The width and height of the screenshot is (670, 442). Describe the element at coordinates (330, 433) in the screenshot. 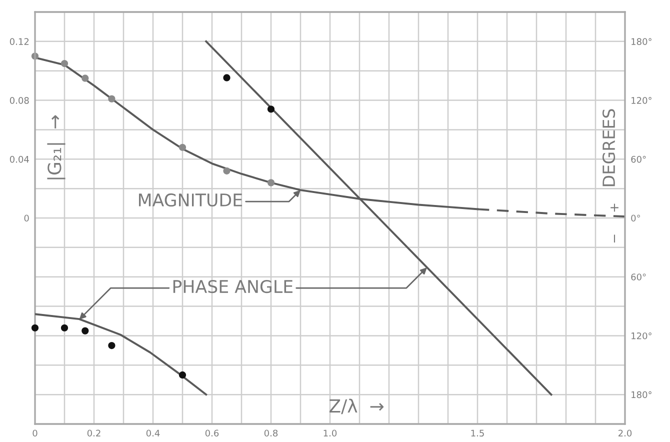

I see `x-tick-label: 1.0` at that location.